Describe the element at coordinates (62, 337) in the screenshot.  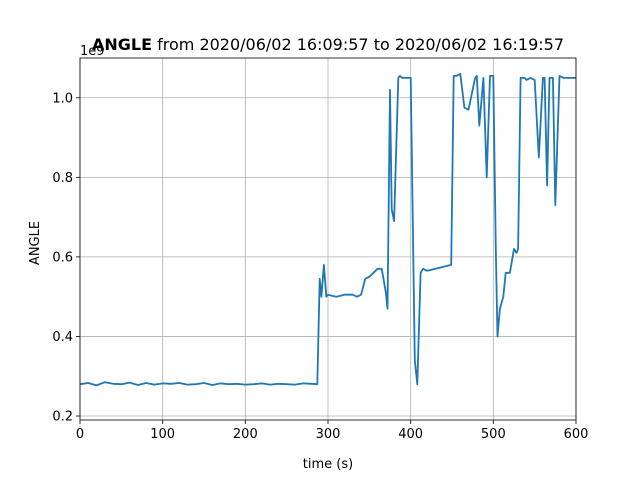
I see `y-tick-label: 0.4` at that location.